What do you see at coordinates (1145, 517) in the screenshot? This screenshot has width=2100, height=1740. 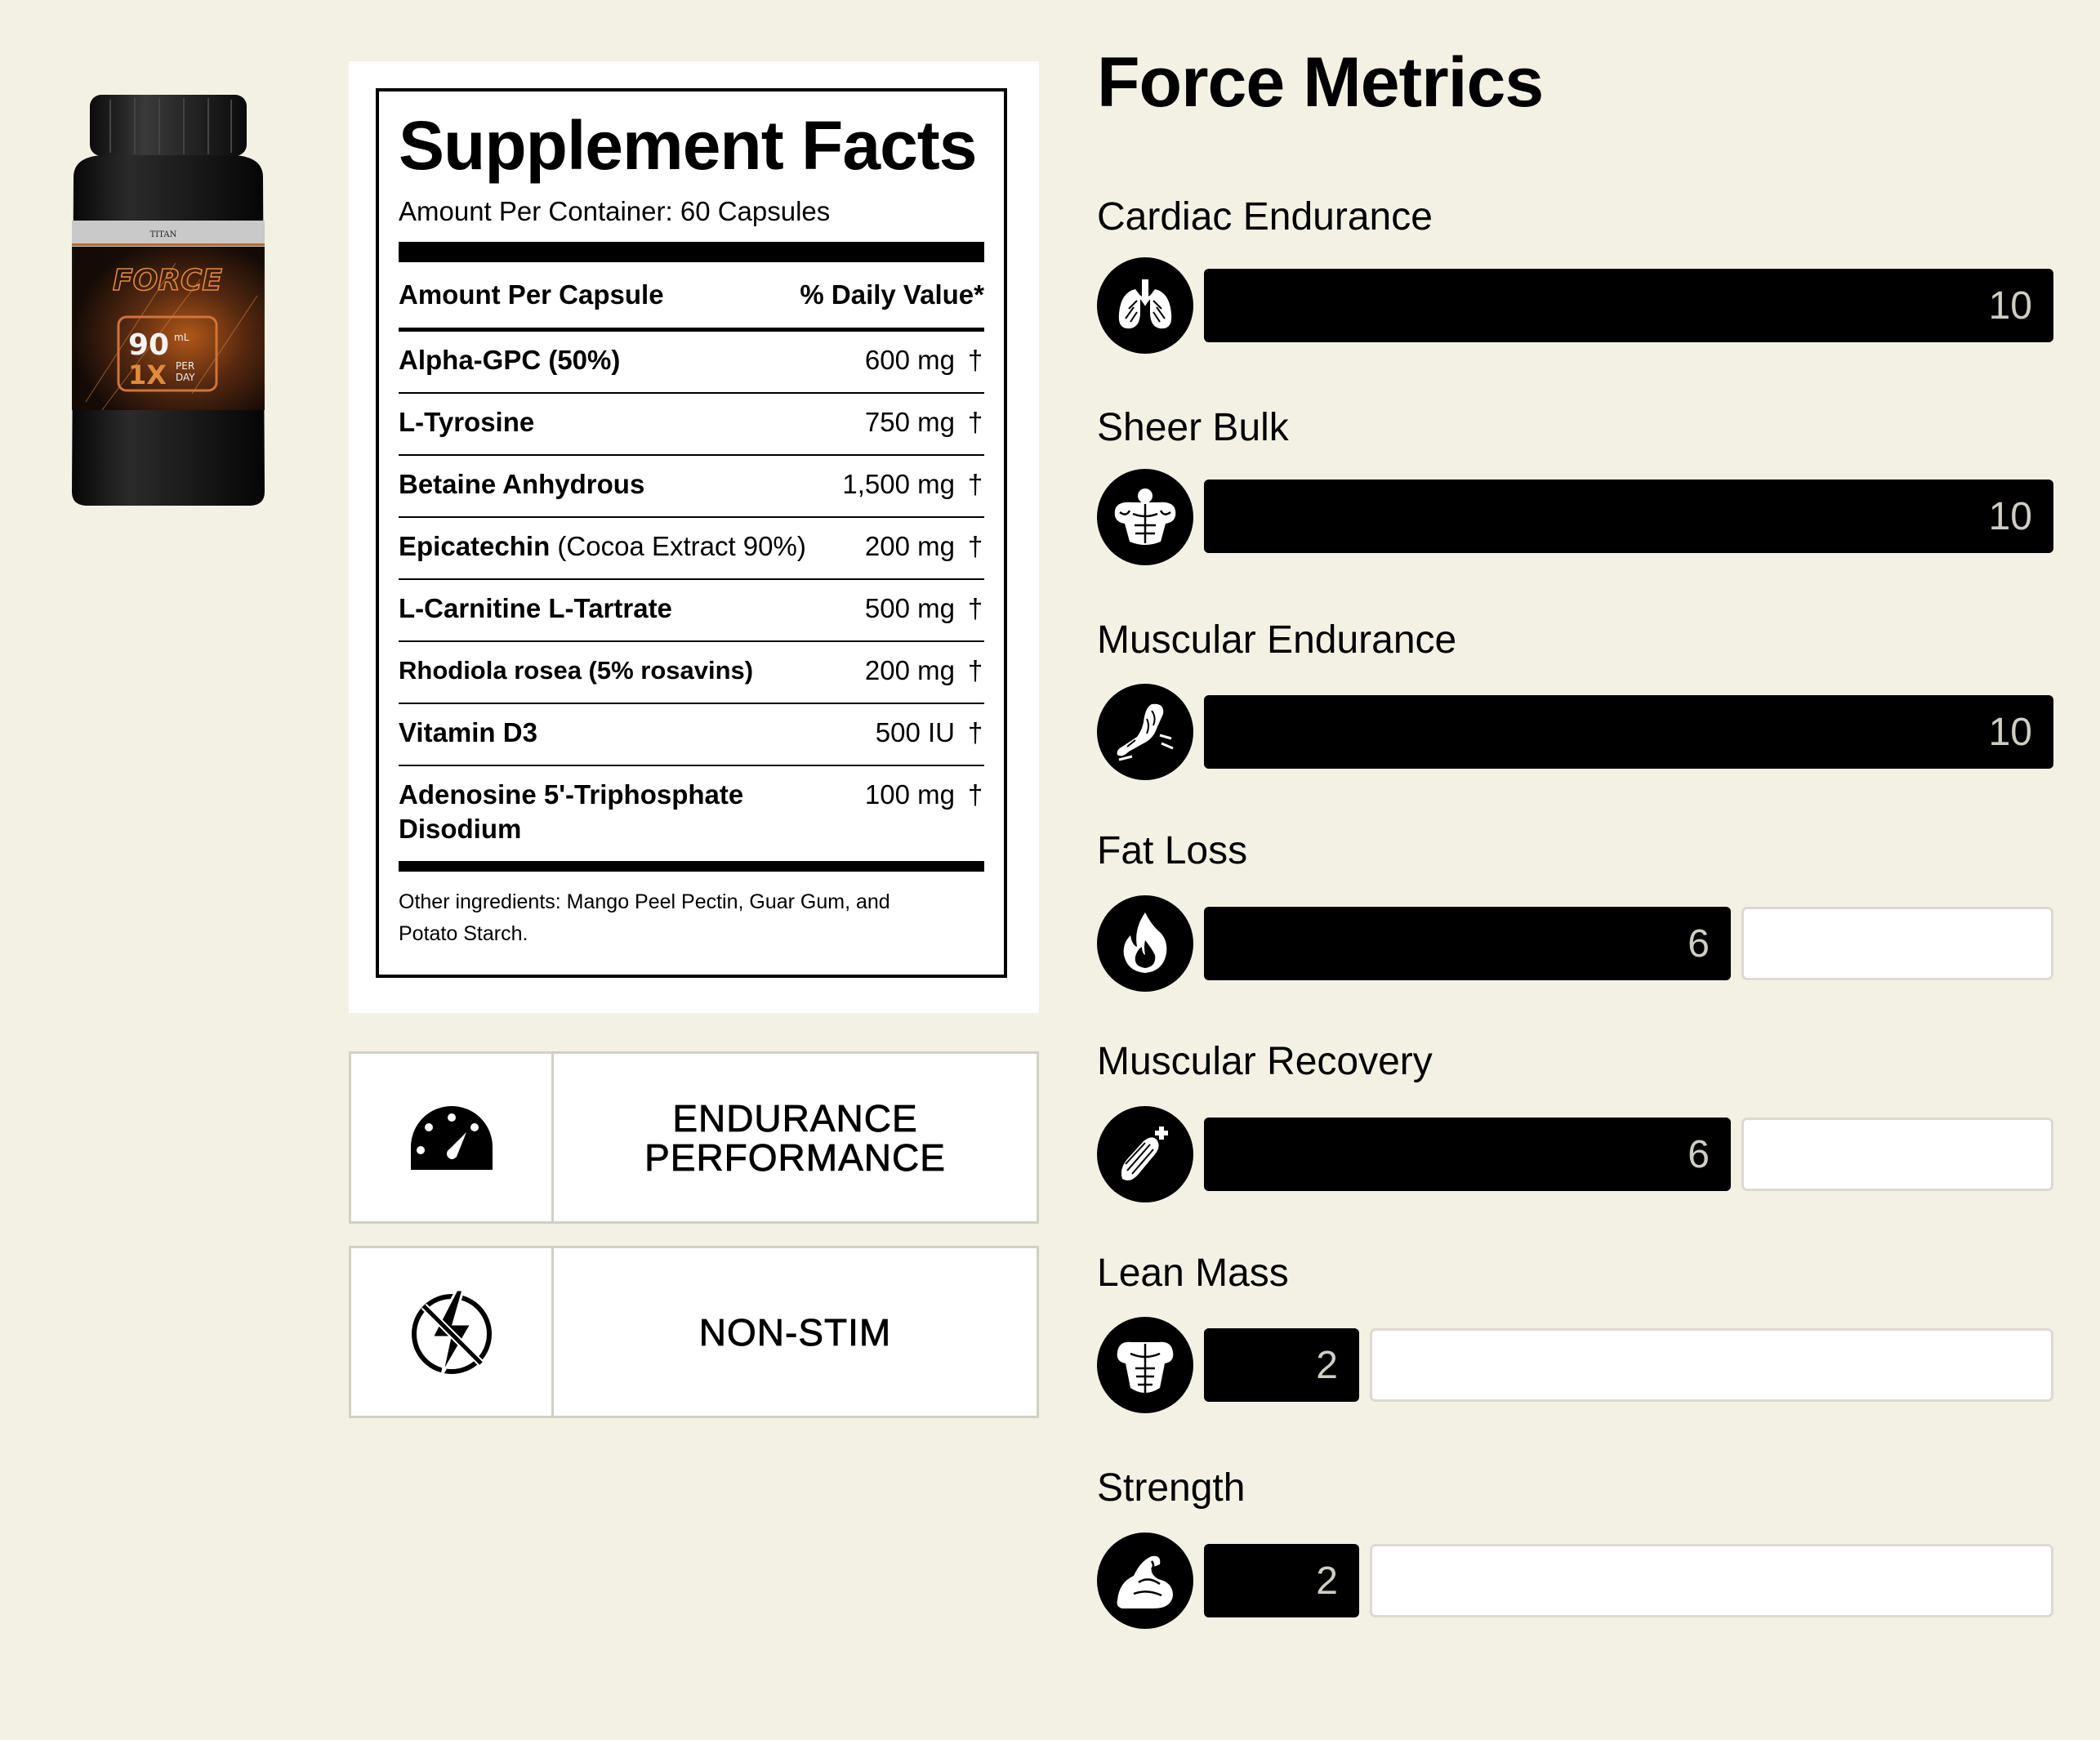 I see `muscular-torso-icon` at bounding box center [1145, 517].